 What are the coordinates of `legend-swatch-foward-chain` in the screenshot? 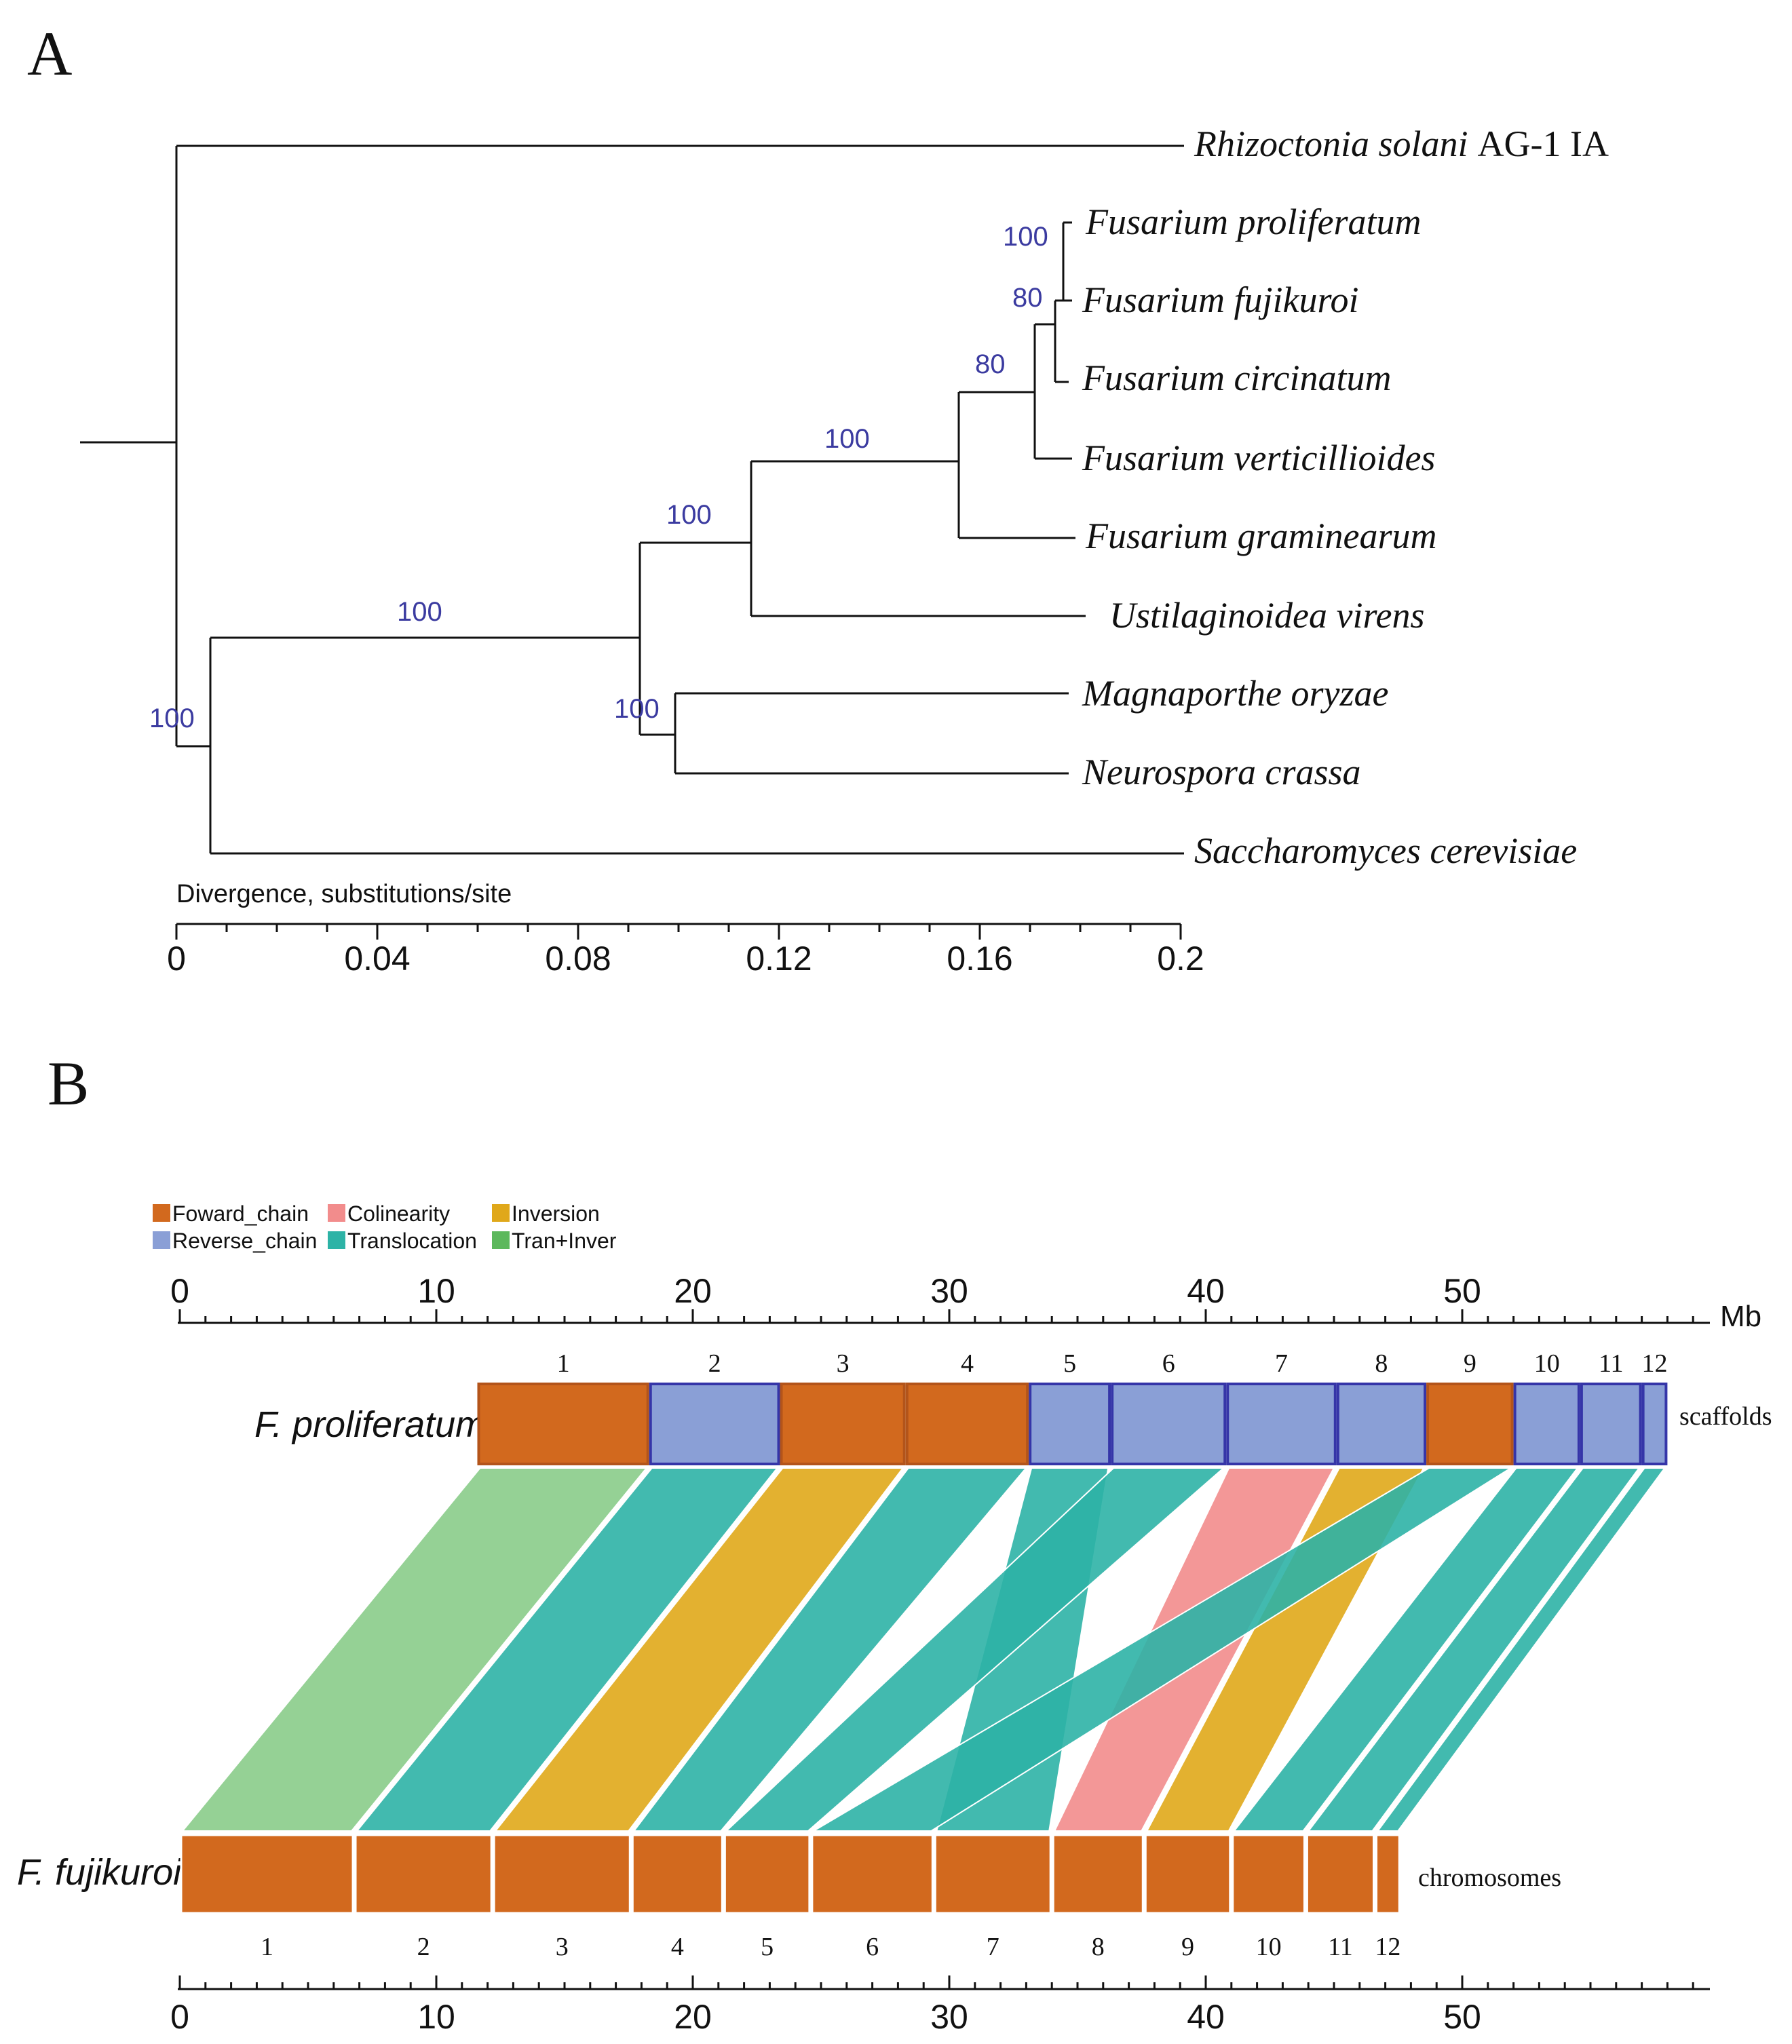 It's located at (161, 1213).